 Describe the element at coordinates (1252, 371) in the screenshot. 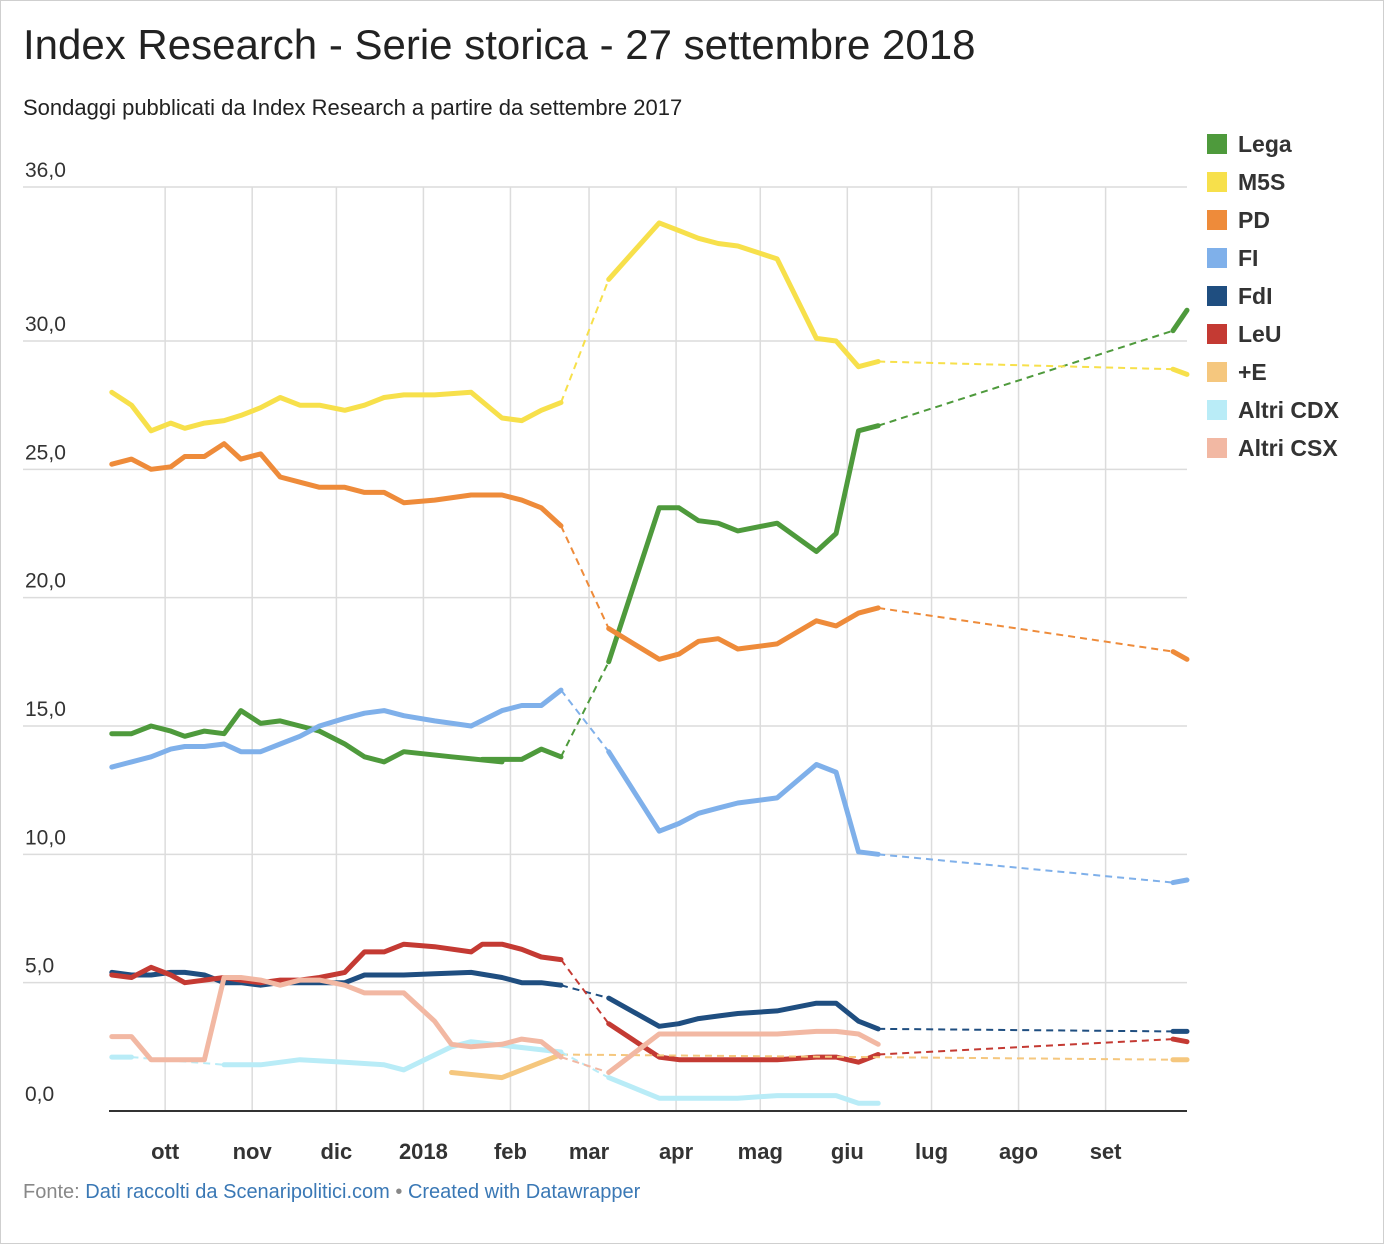

I see `legend-label: +E` at that location.